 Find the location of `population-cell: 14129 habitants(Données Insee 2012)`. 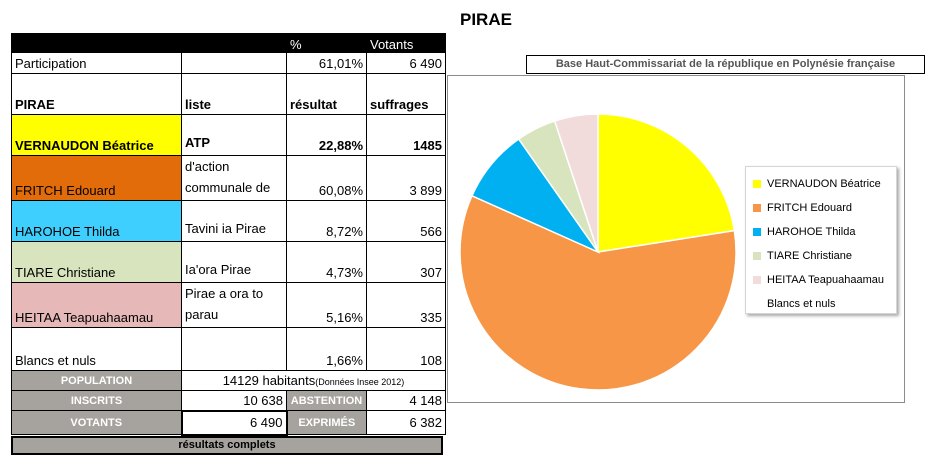

population-cell: 14129 habitants(Données Insee 2012) is located at coordinates (313, 380).